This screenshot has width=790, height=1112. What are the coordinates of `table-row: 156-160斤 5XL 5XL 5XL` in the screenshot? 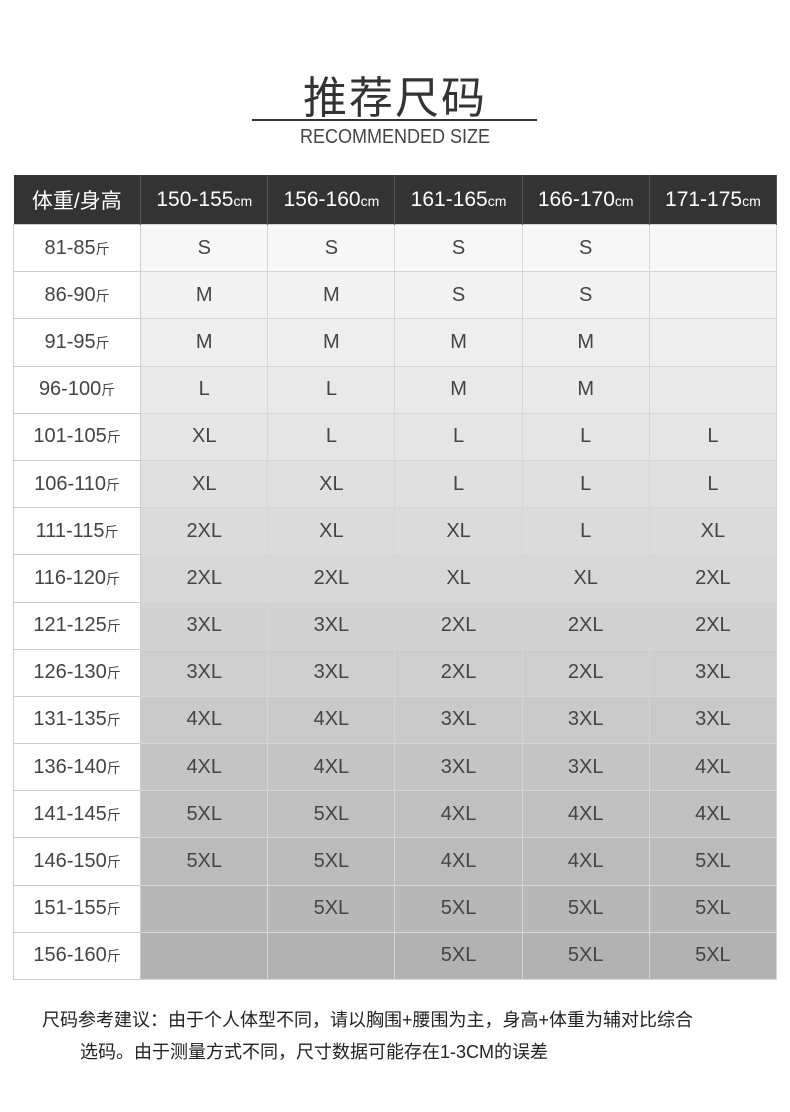 It's located at (395, 956).